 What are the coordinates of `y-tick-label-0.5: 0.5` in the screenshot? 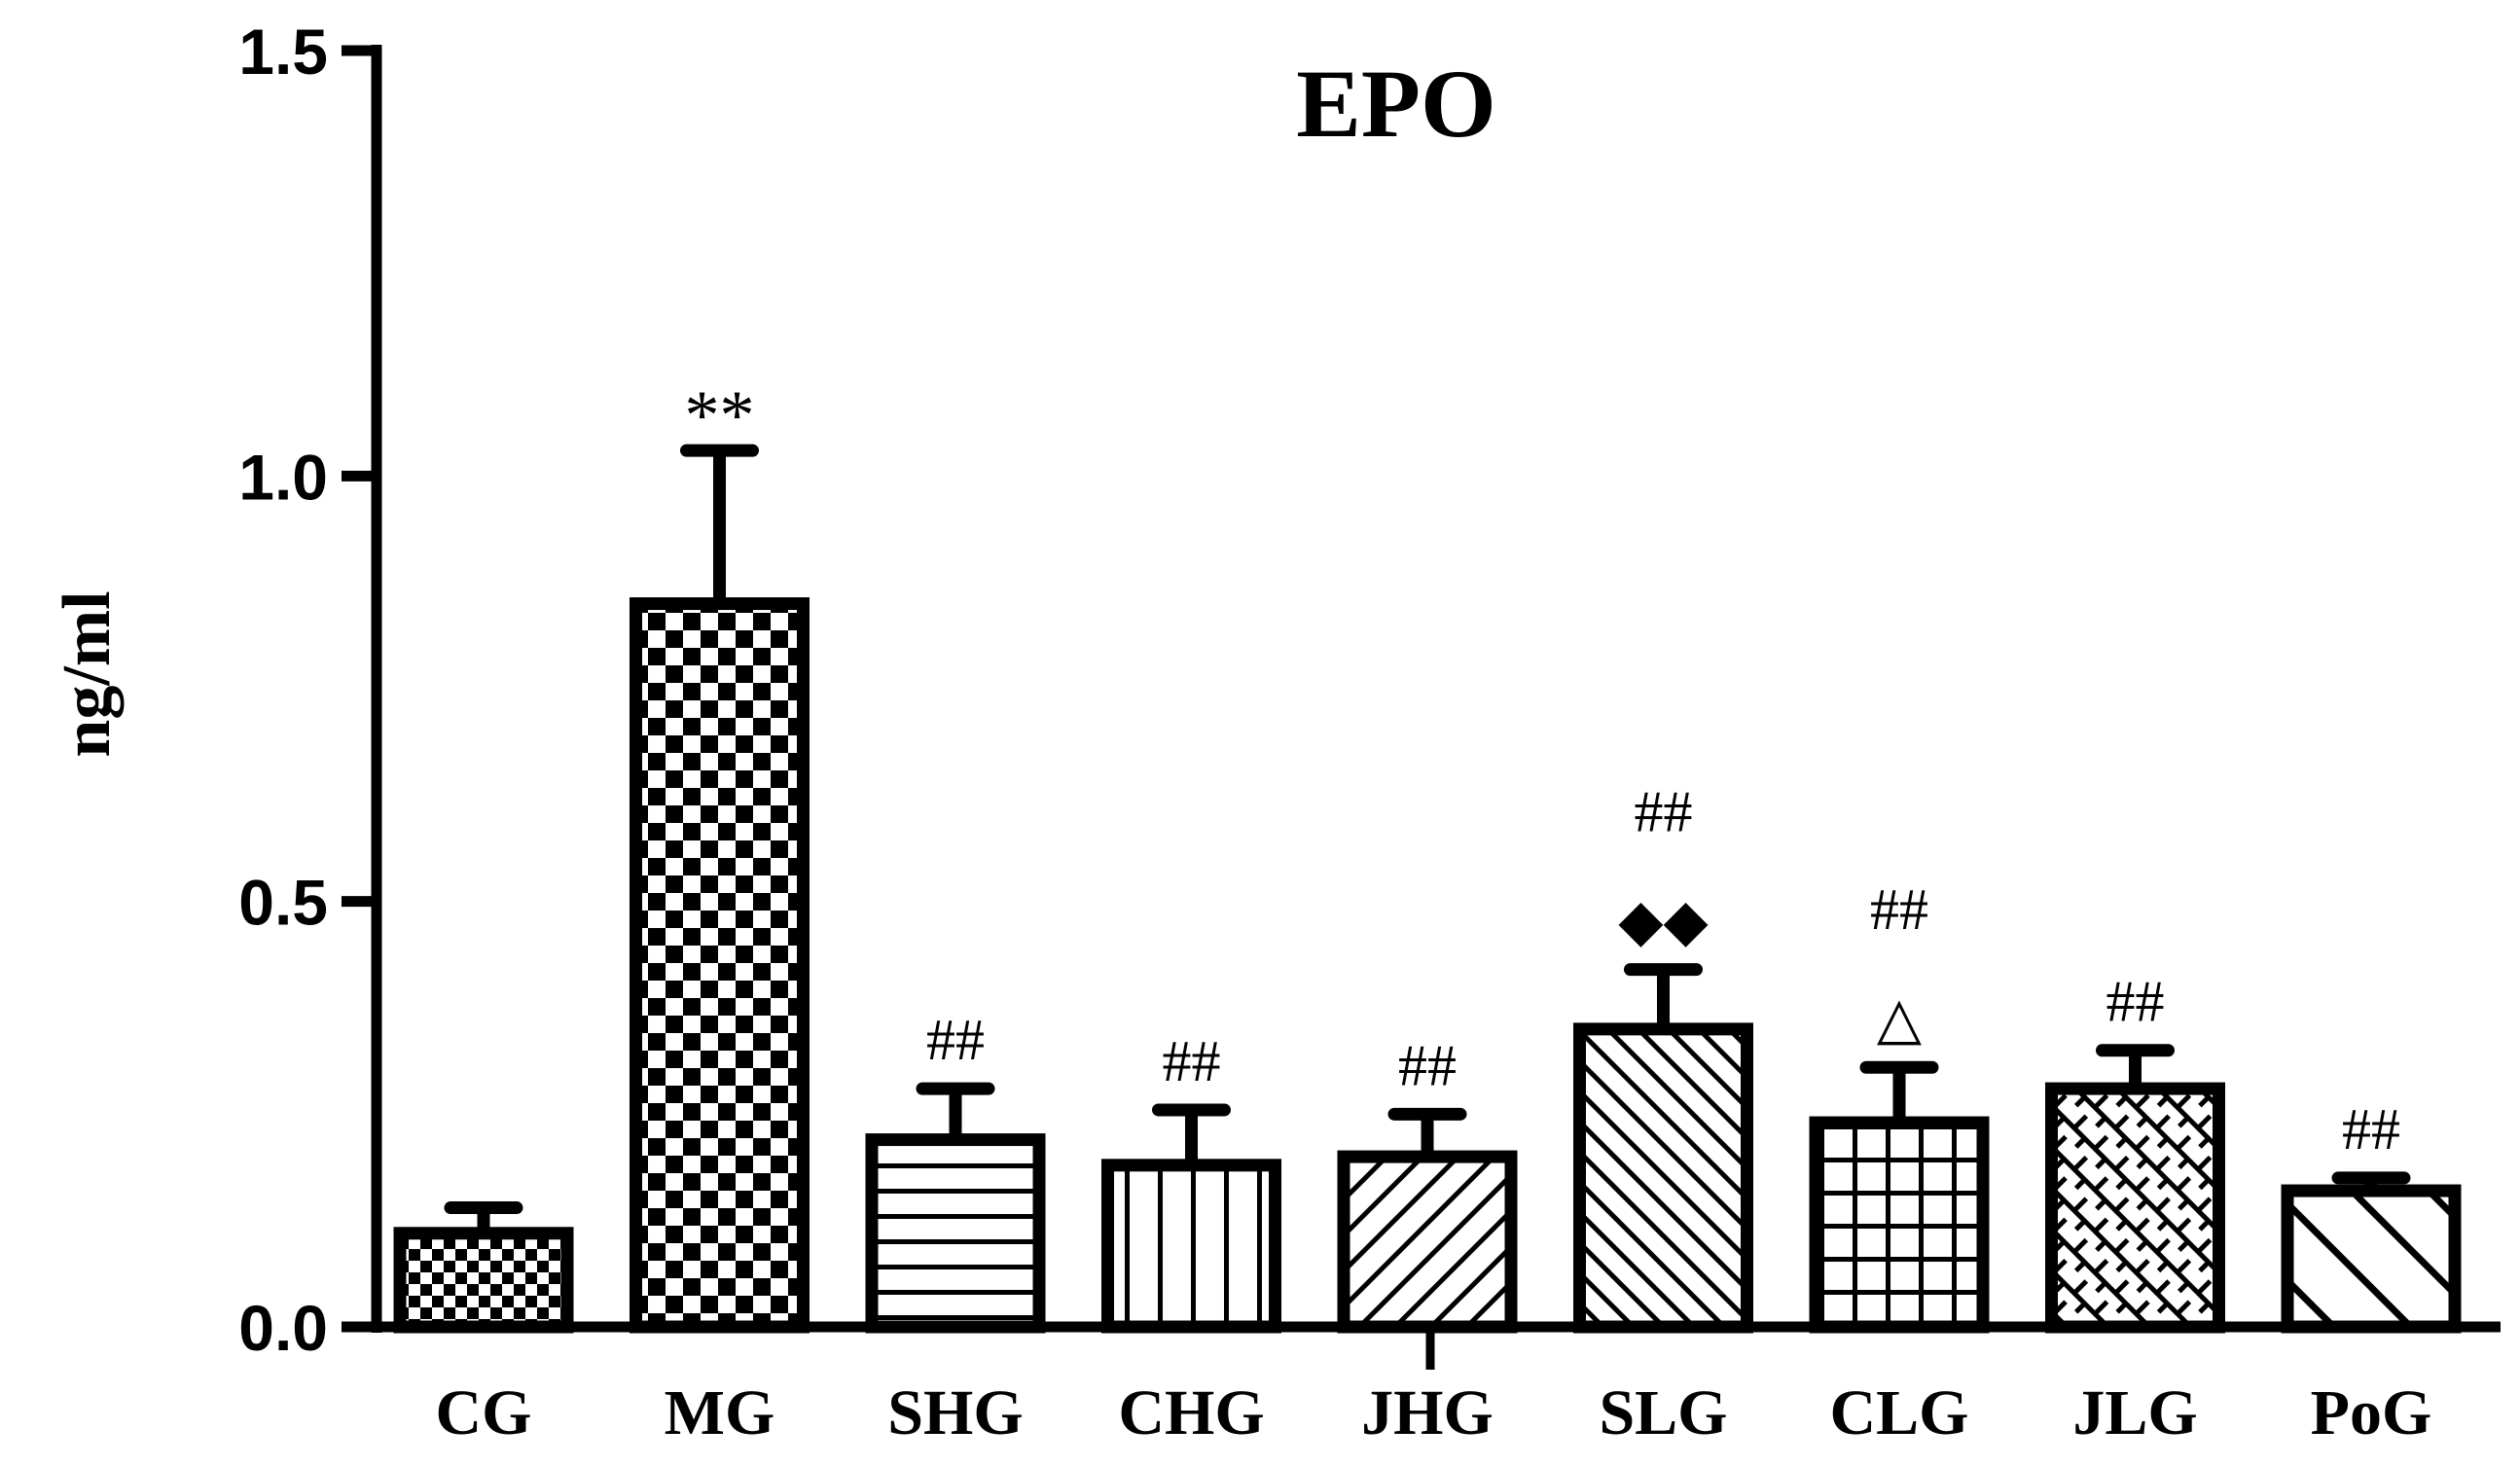 It's located at (283, 903).